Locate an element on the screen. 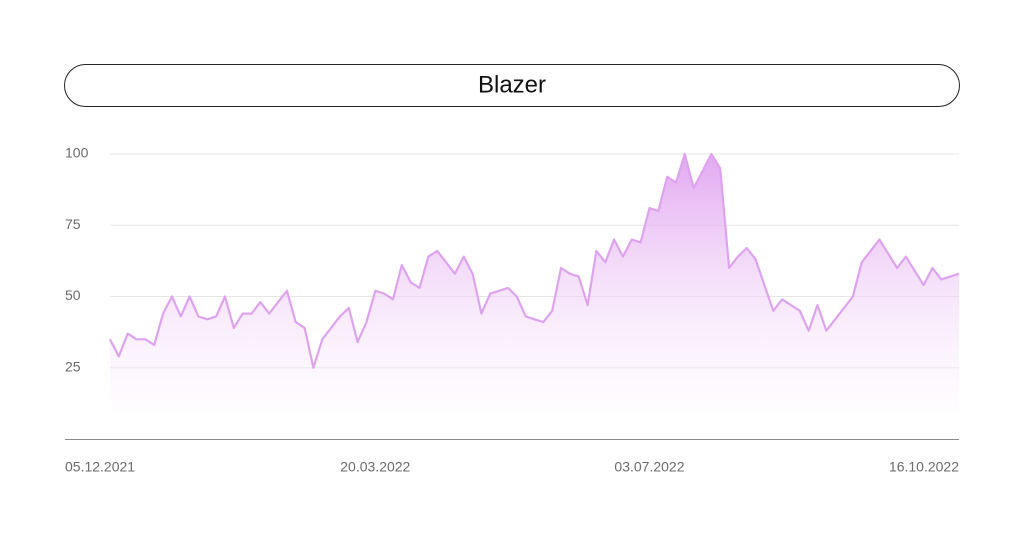 The image size is (1024, 538). chart-title: Blazer is located at coordinates (512, 84).